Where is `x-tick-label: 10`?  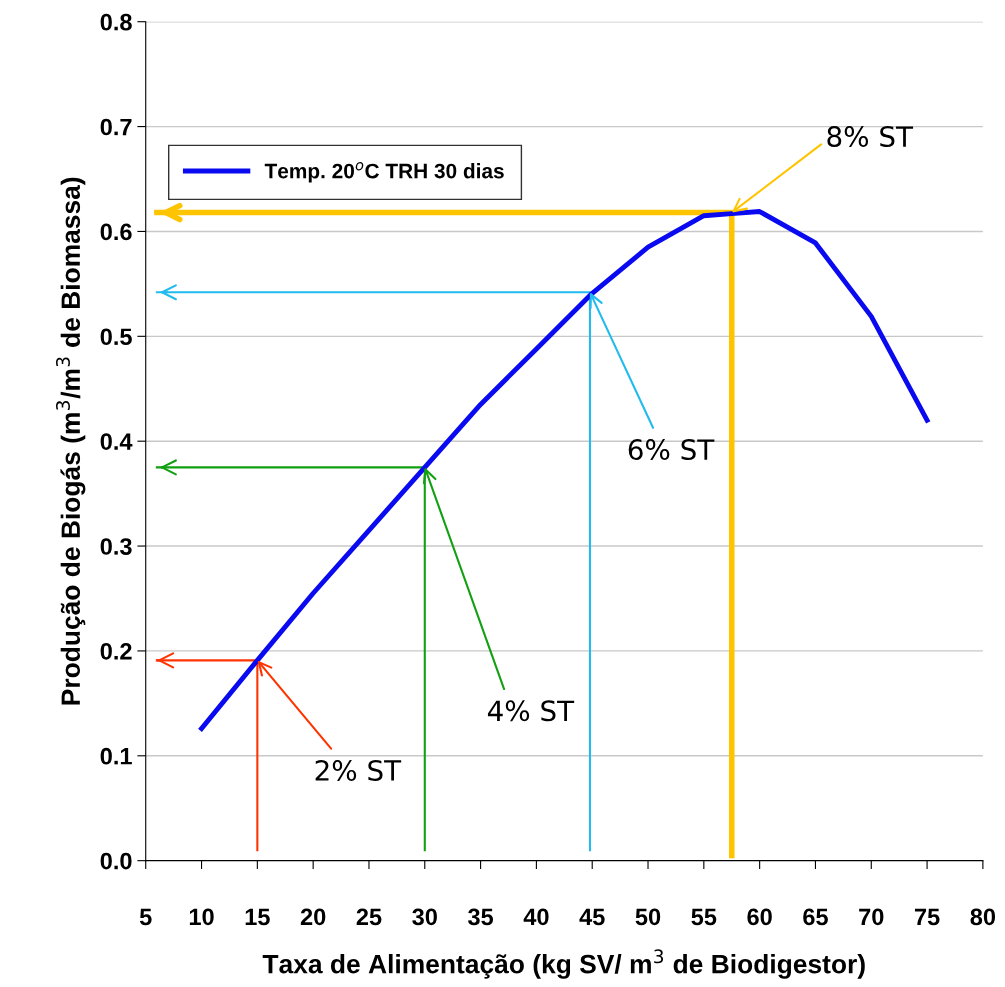
x-tick-label: 10 is located at coordinates (201, 917).